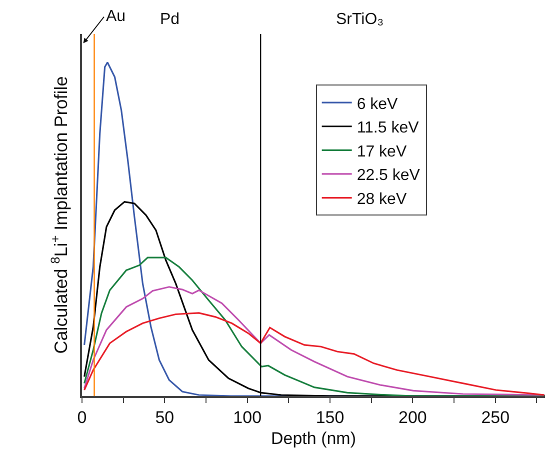 This screenshot has width=549, height=465. Describe the element at coordinates (247, 418) in the screenshot. I see `x-tick-label: 100` at that location.